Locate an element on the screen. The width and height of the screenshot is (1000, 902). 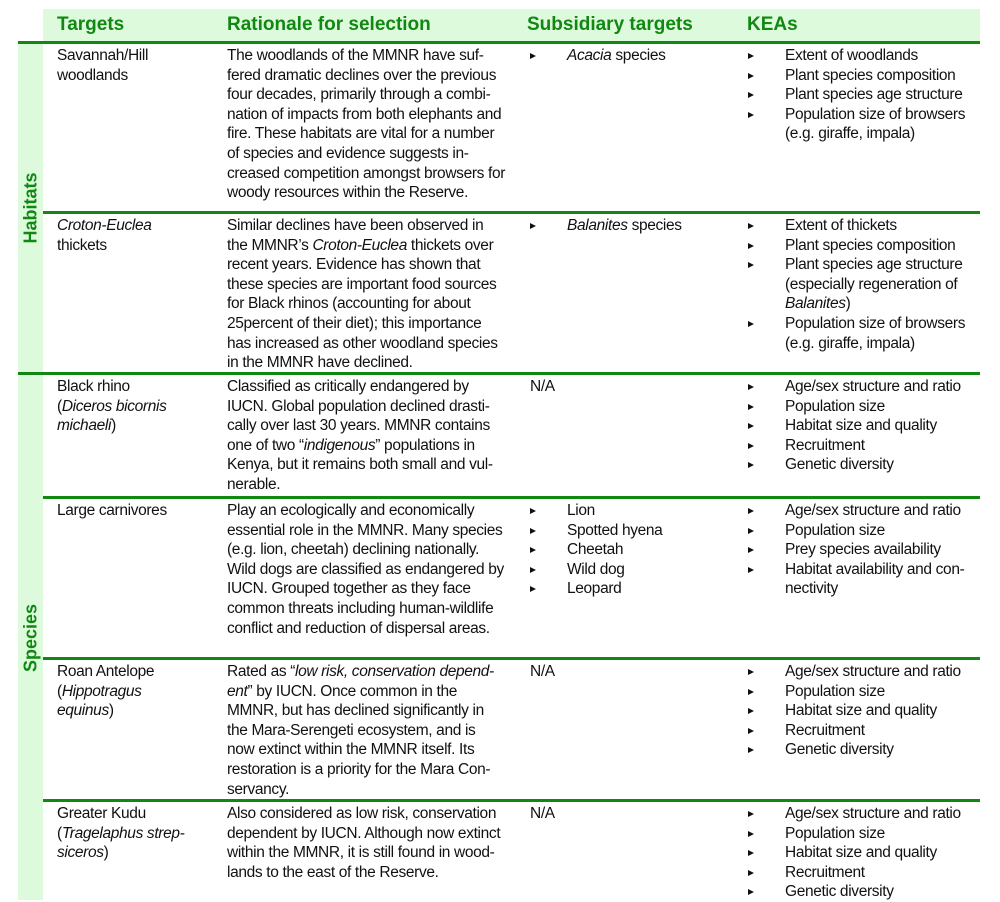
text-segment: species is located at coordinates (638, 55).